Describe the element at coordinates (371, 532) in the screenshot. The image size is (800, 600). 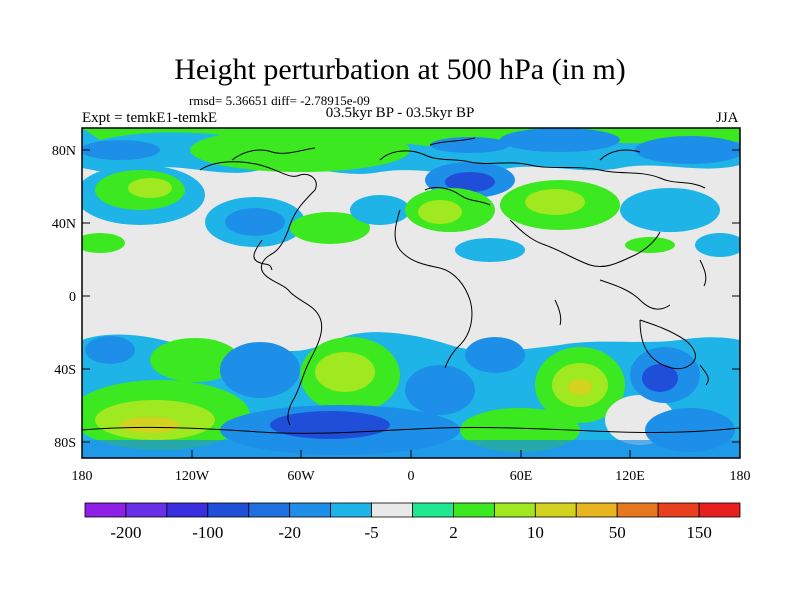
I see `colorbar-label: -5` at that location.